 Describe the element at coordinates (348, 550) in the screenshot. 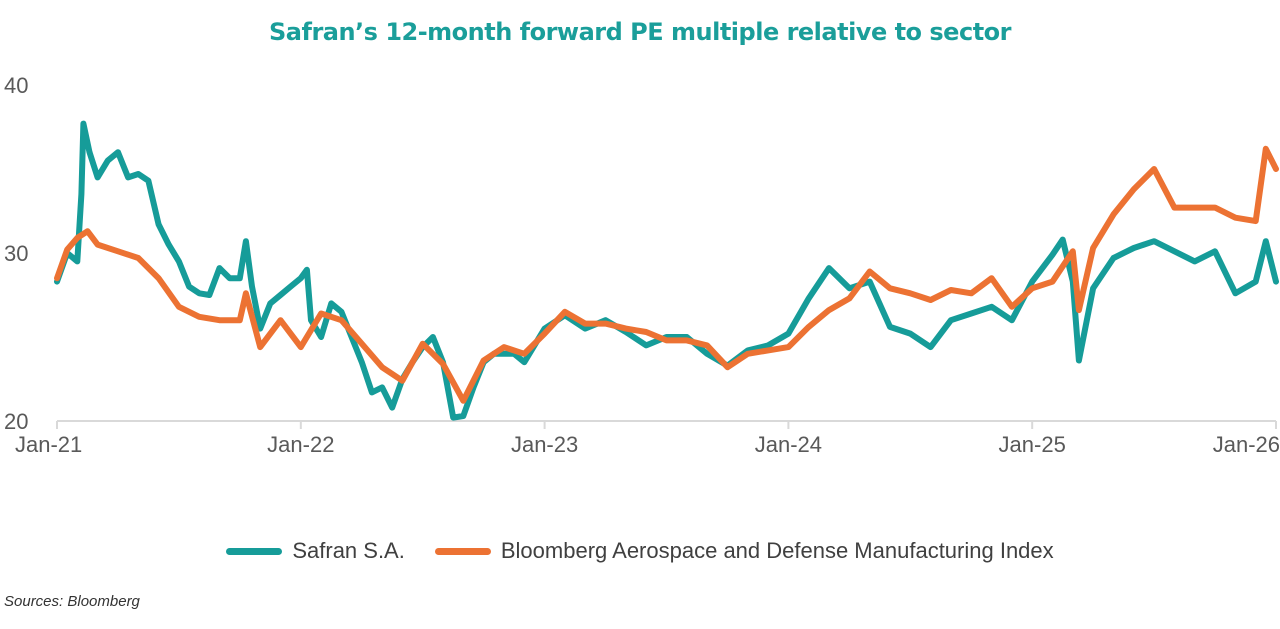

I see `legend-label-safran: Safran S.A.` at that location.